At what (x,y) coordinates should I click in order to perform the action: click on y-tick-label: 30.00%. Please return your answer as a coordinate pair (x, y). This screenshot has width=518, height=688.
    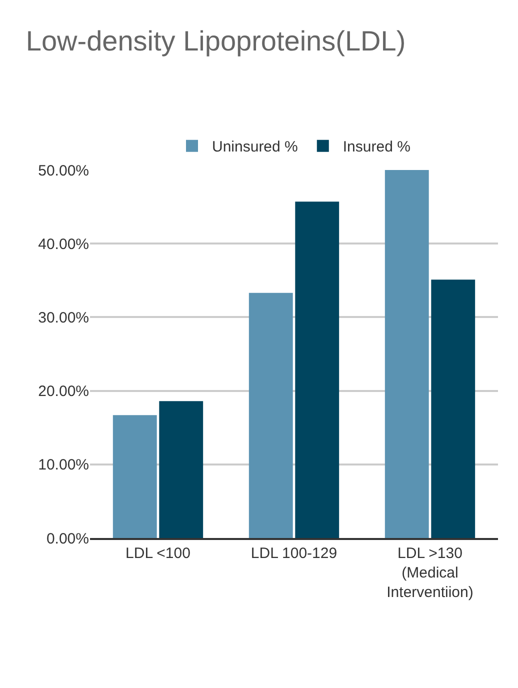
    Looking at the image, I should click on (63, 317).